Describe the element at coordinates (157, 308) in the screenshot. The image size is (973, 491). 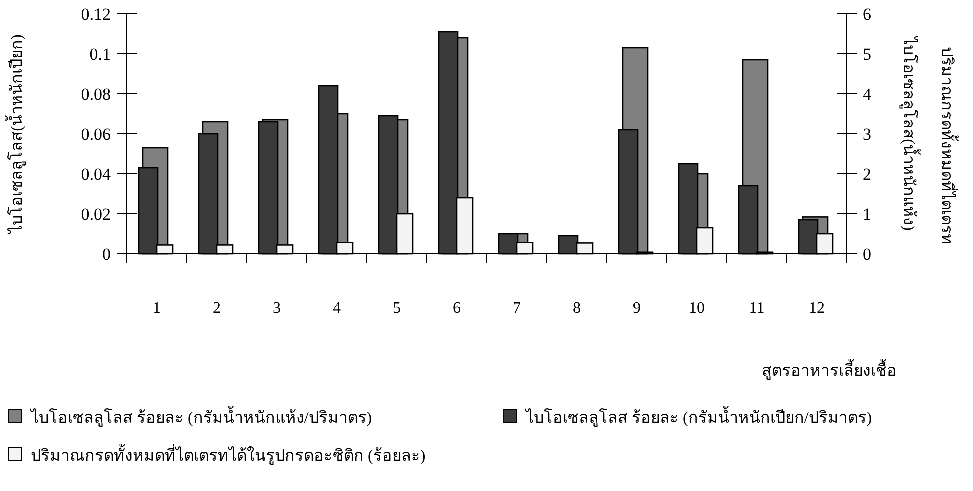
I see `x-tick-label: 1` at that location.